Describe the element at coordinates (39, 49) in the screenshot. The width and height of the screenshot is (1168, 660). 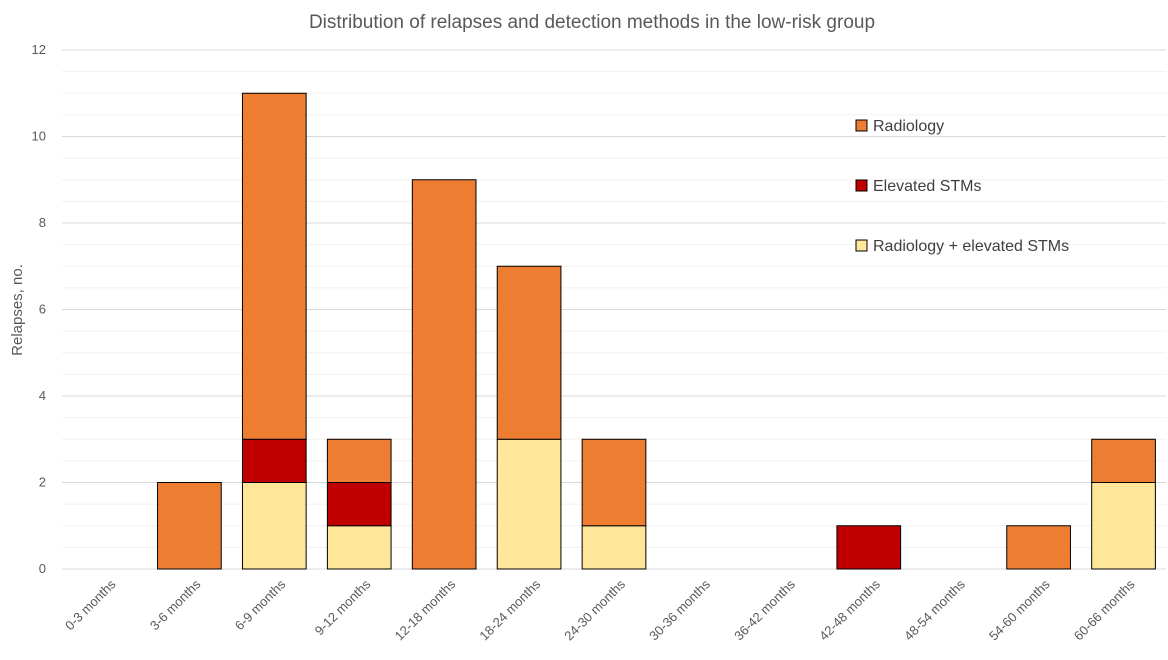
I see `y-tick-label: 12` at that location.